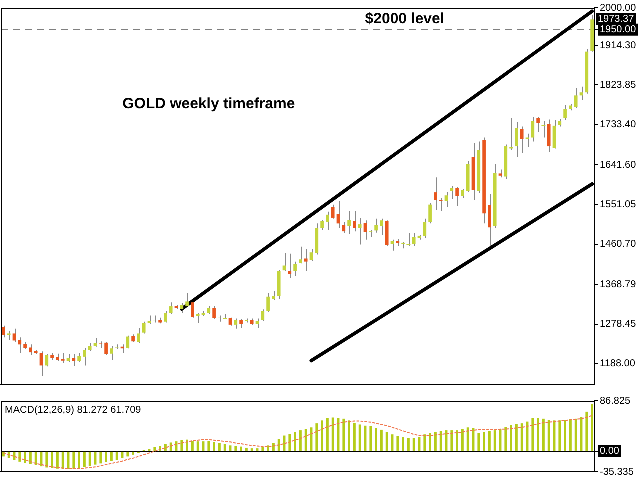  What do you see at coordinates (610, 452) in the screenshot?
I see `y-tick-label: 0.00` at bounding box center [610, 452].